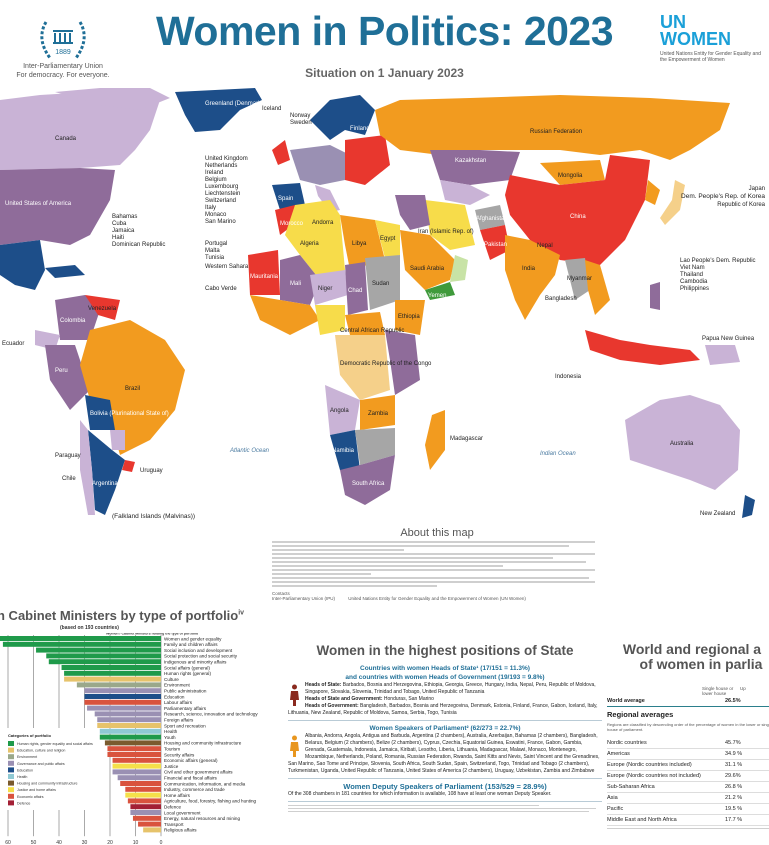  I want to click on label-mongolia: Mongolia, so click(570, 176).